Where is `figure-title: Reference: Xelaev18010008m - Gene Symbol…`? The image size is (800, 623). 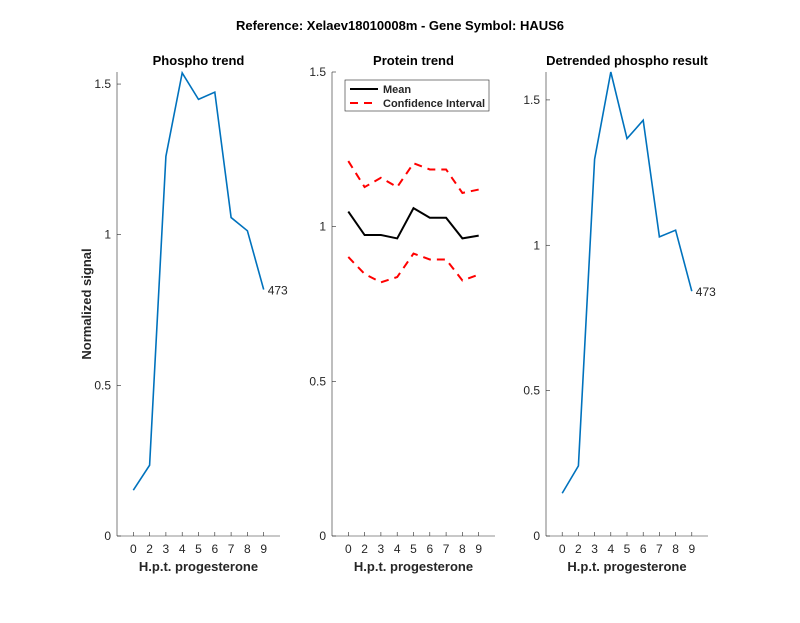 figure-title: Reference: Xelaev18010008m - Gene Symbol… is located at coordinates (400, 25).